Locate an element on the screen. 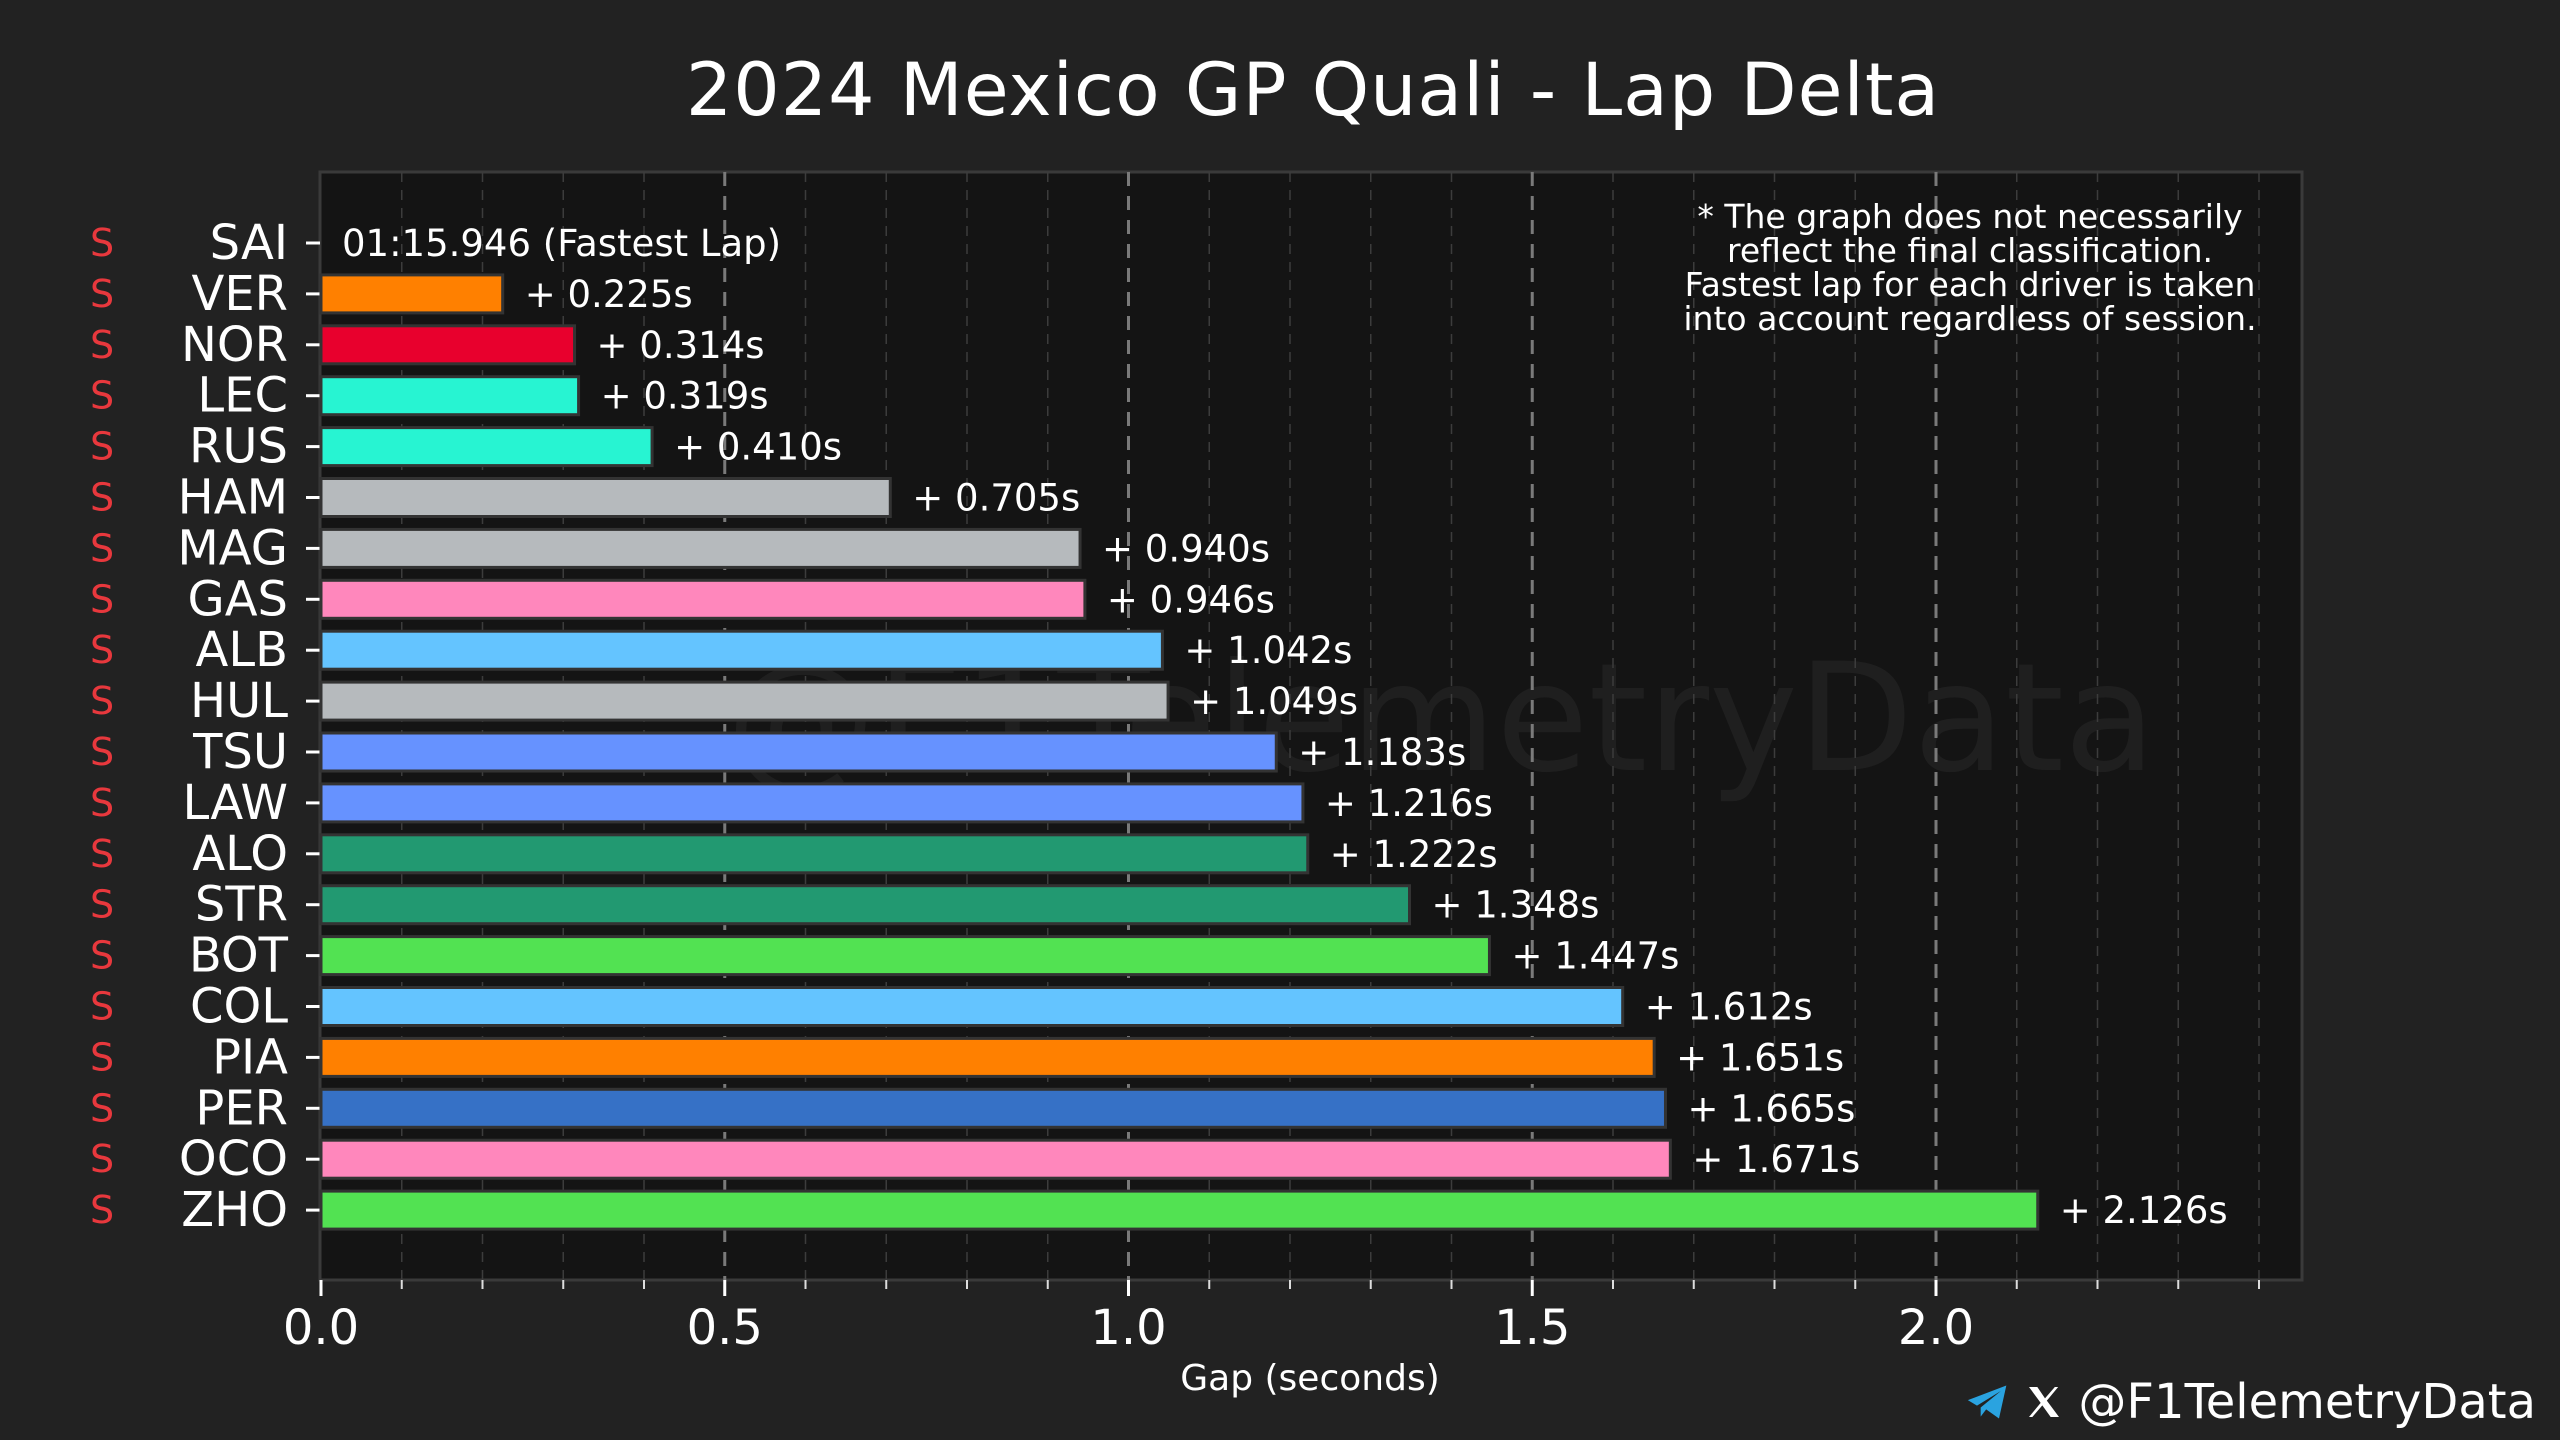 This screenshot has height=1440, width=2560. bar-value-label: + 1.049s is located at coordinates (1274, 701).